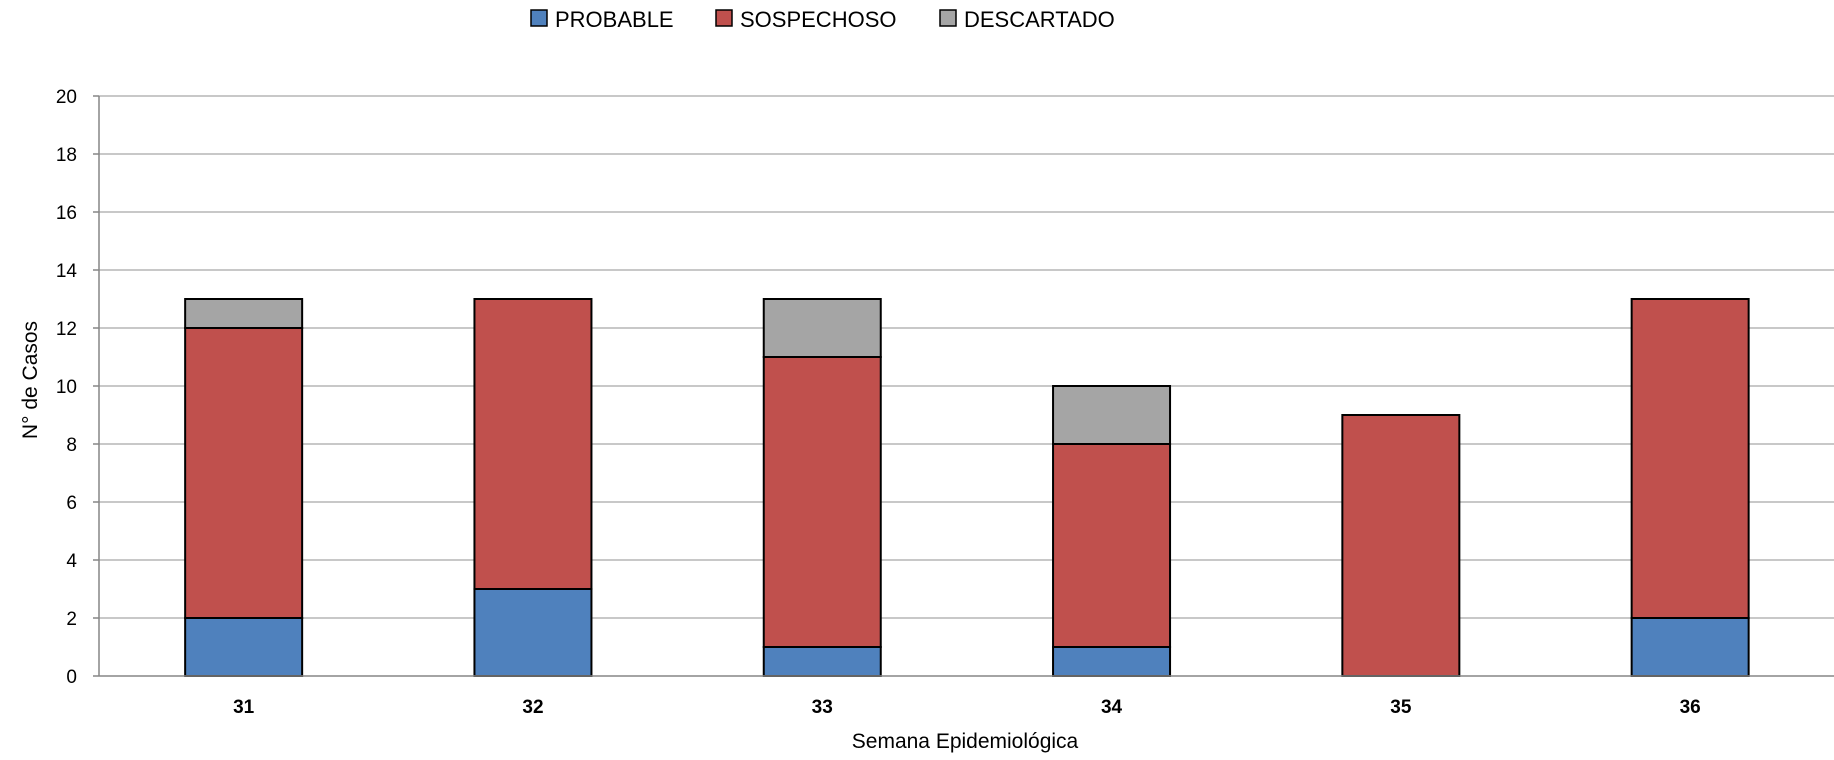  What do you see at coordinates (244, 707) in the screenshot?
I see `x-tick-label: 31` at bounding box center [244, 707].